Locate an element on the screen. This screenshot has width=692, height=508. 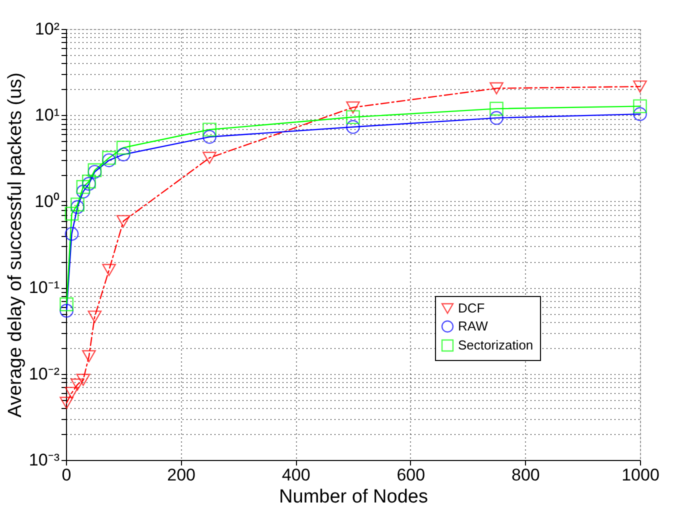
legend-label: Sectorization is located at coordinates (496, 345).